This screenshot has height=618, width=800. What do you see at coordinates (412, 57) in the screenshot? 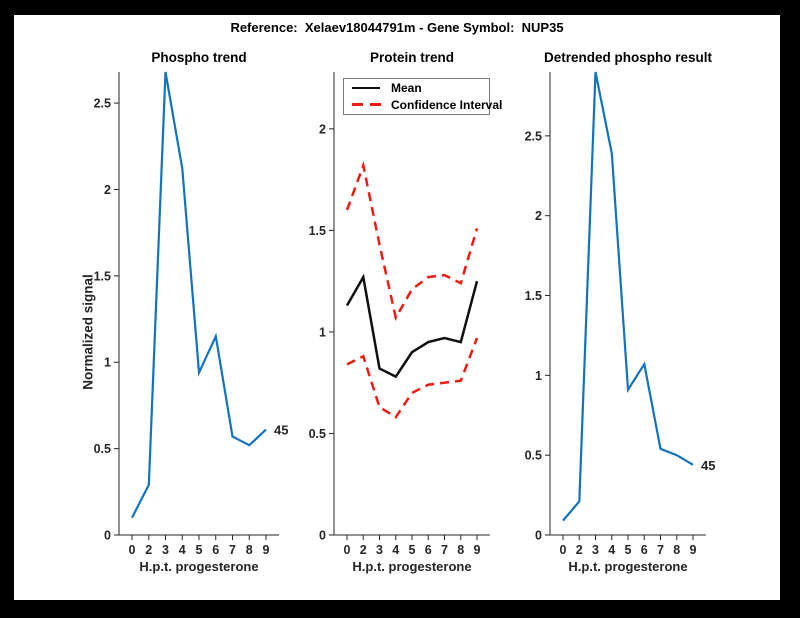
I see `subplot-title-protein-trend: Protein trend` at bounding box center [412, 57].